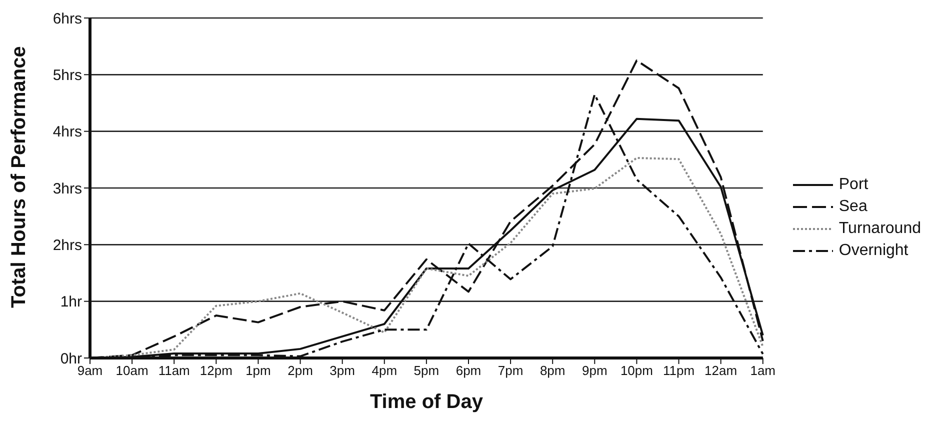 The height and width of the screenshot is (430, 939). Describe the element at coordinates (595, 370) in the screenshot. I see `x-tick-label: 9pm` at that location.